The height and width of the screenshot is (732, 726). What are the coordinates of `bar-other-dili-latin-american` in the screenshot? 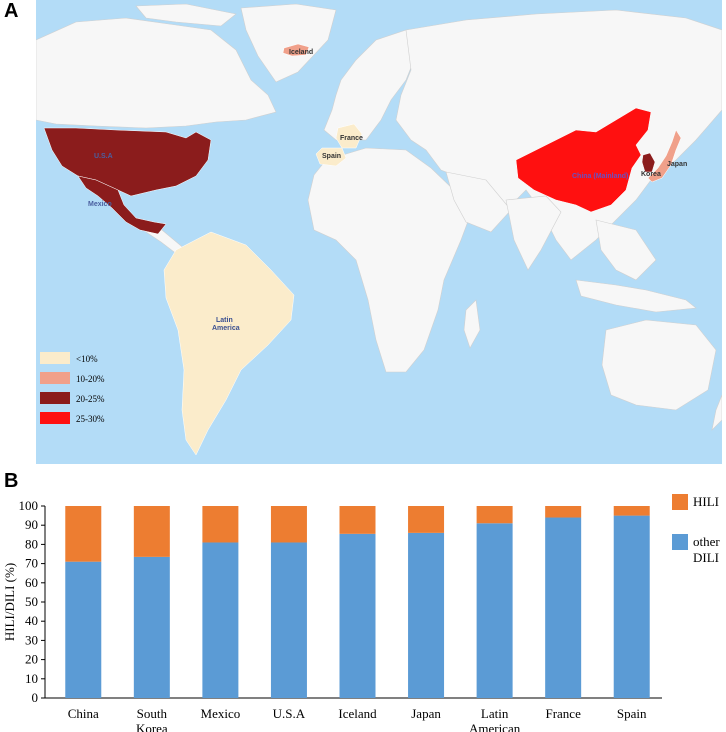 It's located at (494, 610).